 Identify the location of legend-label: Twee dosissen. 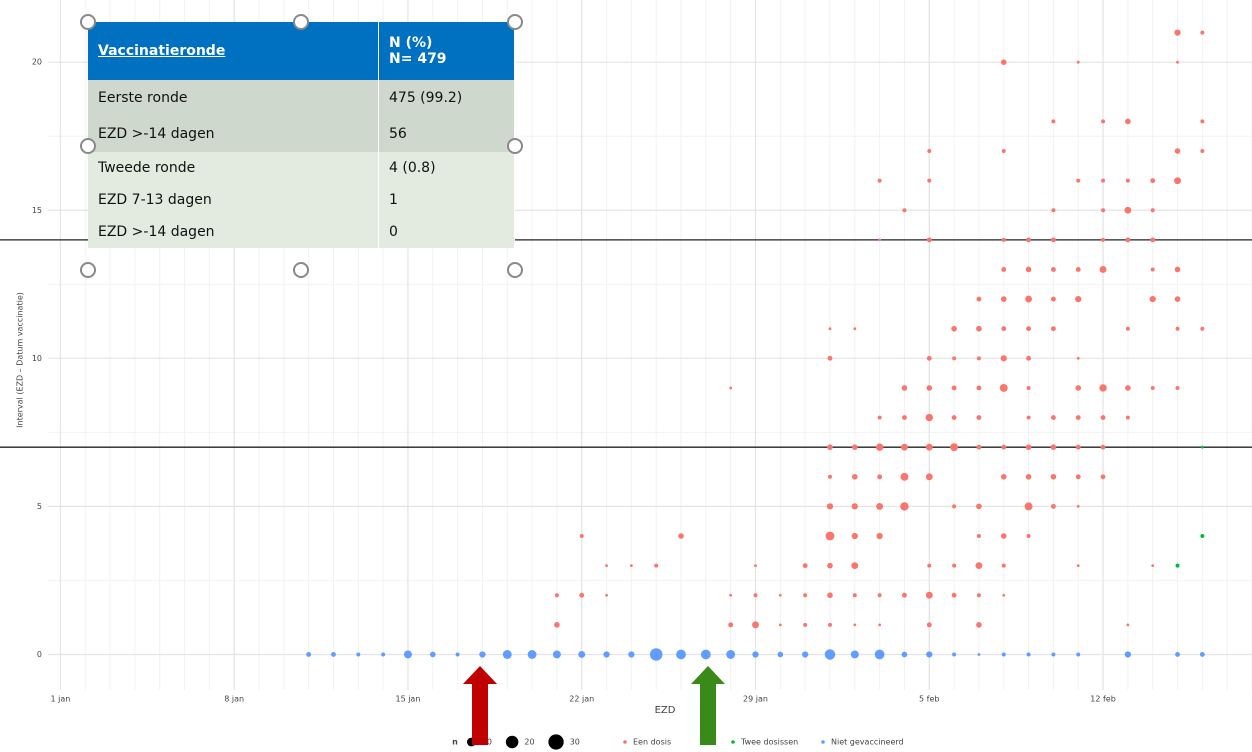
(769, 742).